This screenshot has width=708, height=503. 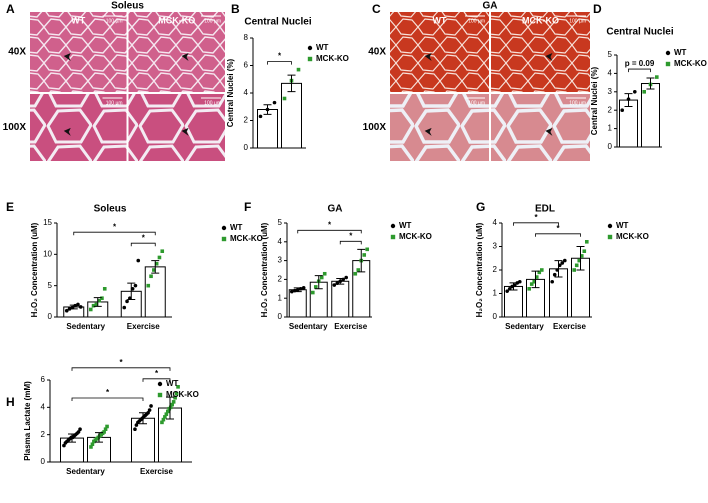 What do you see at coordinates (47, 253) in the screenshot?
I see `y-tick-label: 10` at bounding box center [47, 253].